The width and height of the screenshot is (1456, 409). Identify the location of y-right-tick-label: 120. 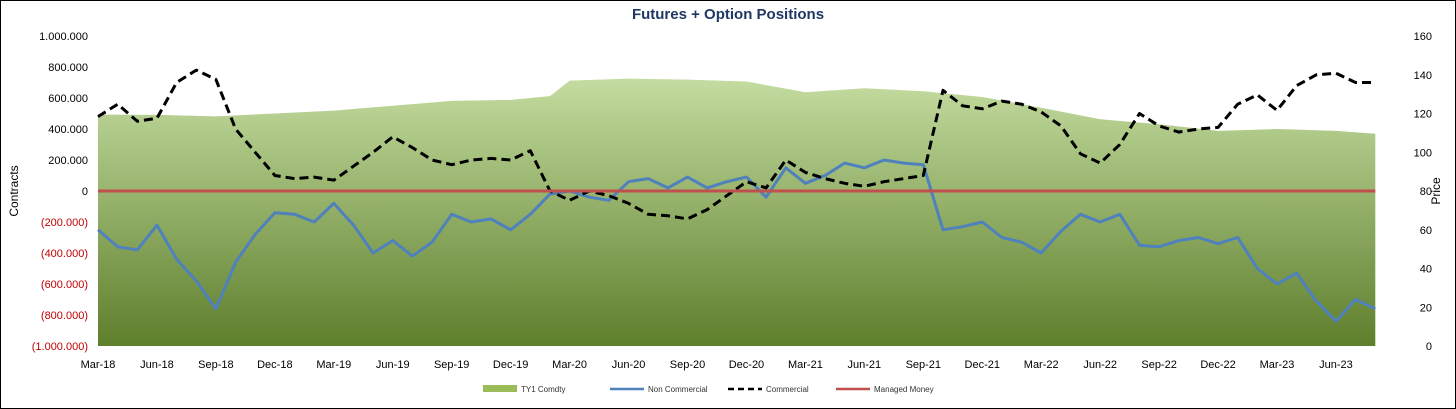
(1423, 115).